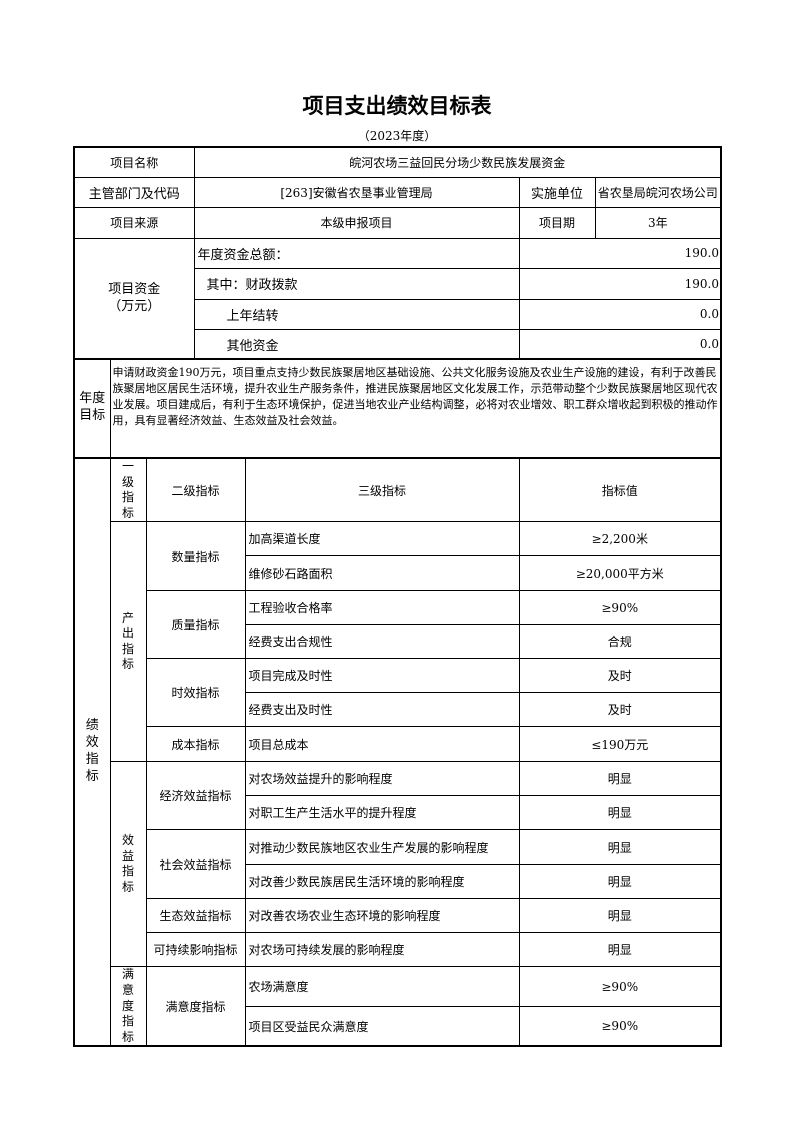 This screenshot has height=1122, width=794. What do you see at coordinates (382, 950) in the screenshot?
I see `l3-name: 对农场可持续发展的影响程度` at bounding box center [382, 950].